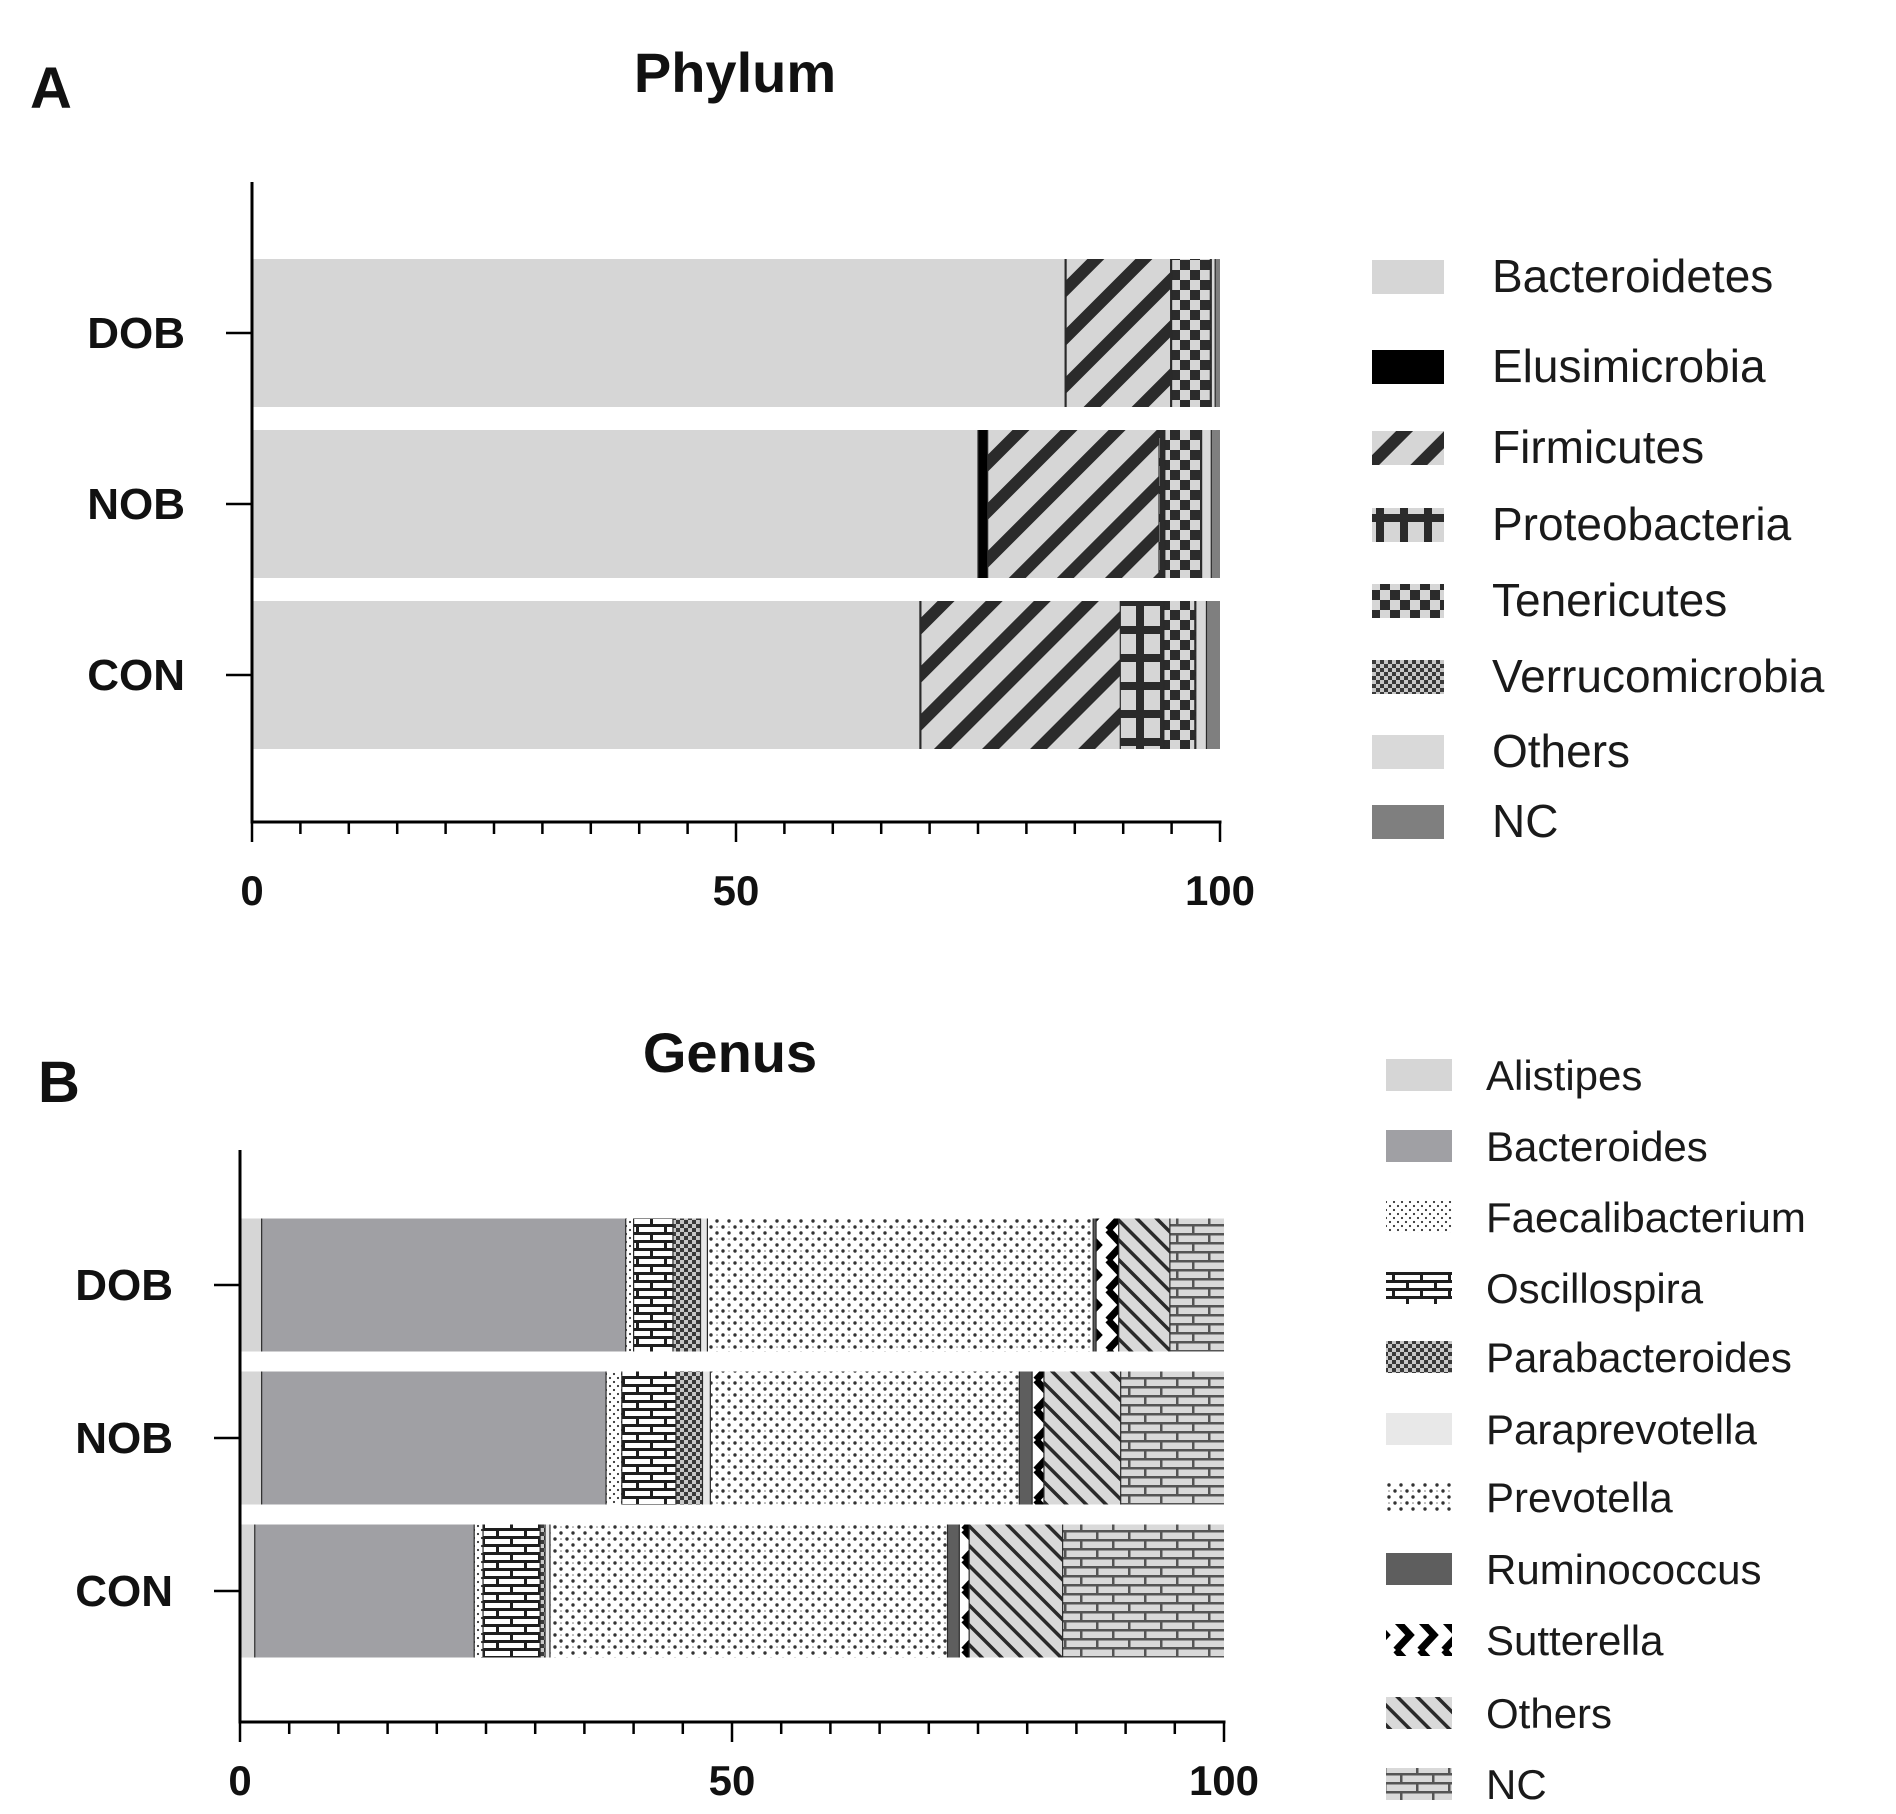  Describe the element at coordinates (1419, 1429) in the screenshot. I see `legend-swatch-paraprevotella` at that location.